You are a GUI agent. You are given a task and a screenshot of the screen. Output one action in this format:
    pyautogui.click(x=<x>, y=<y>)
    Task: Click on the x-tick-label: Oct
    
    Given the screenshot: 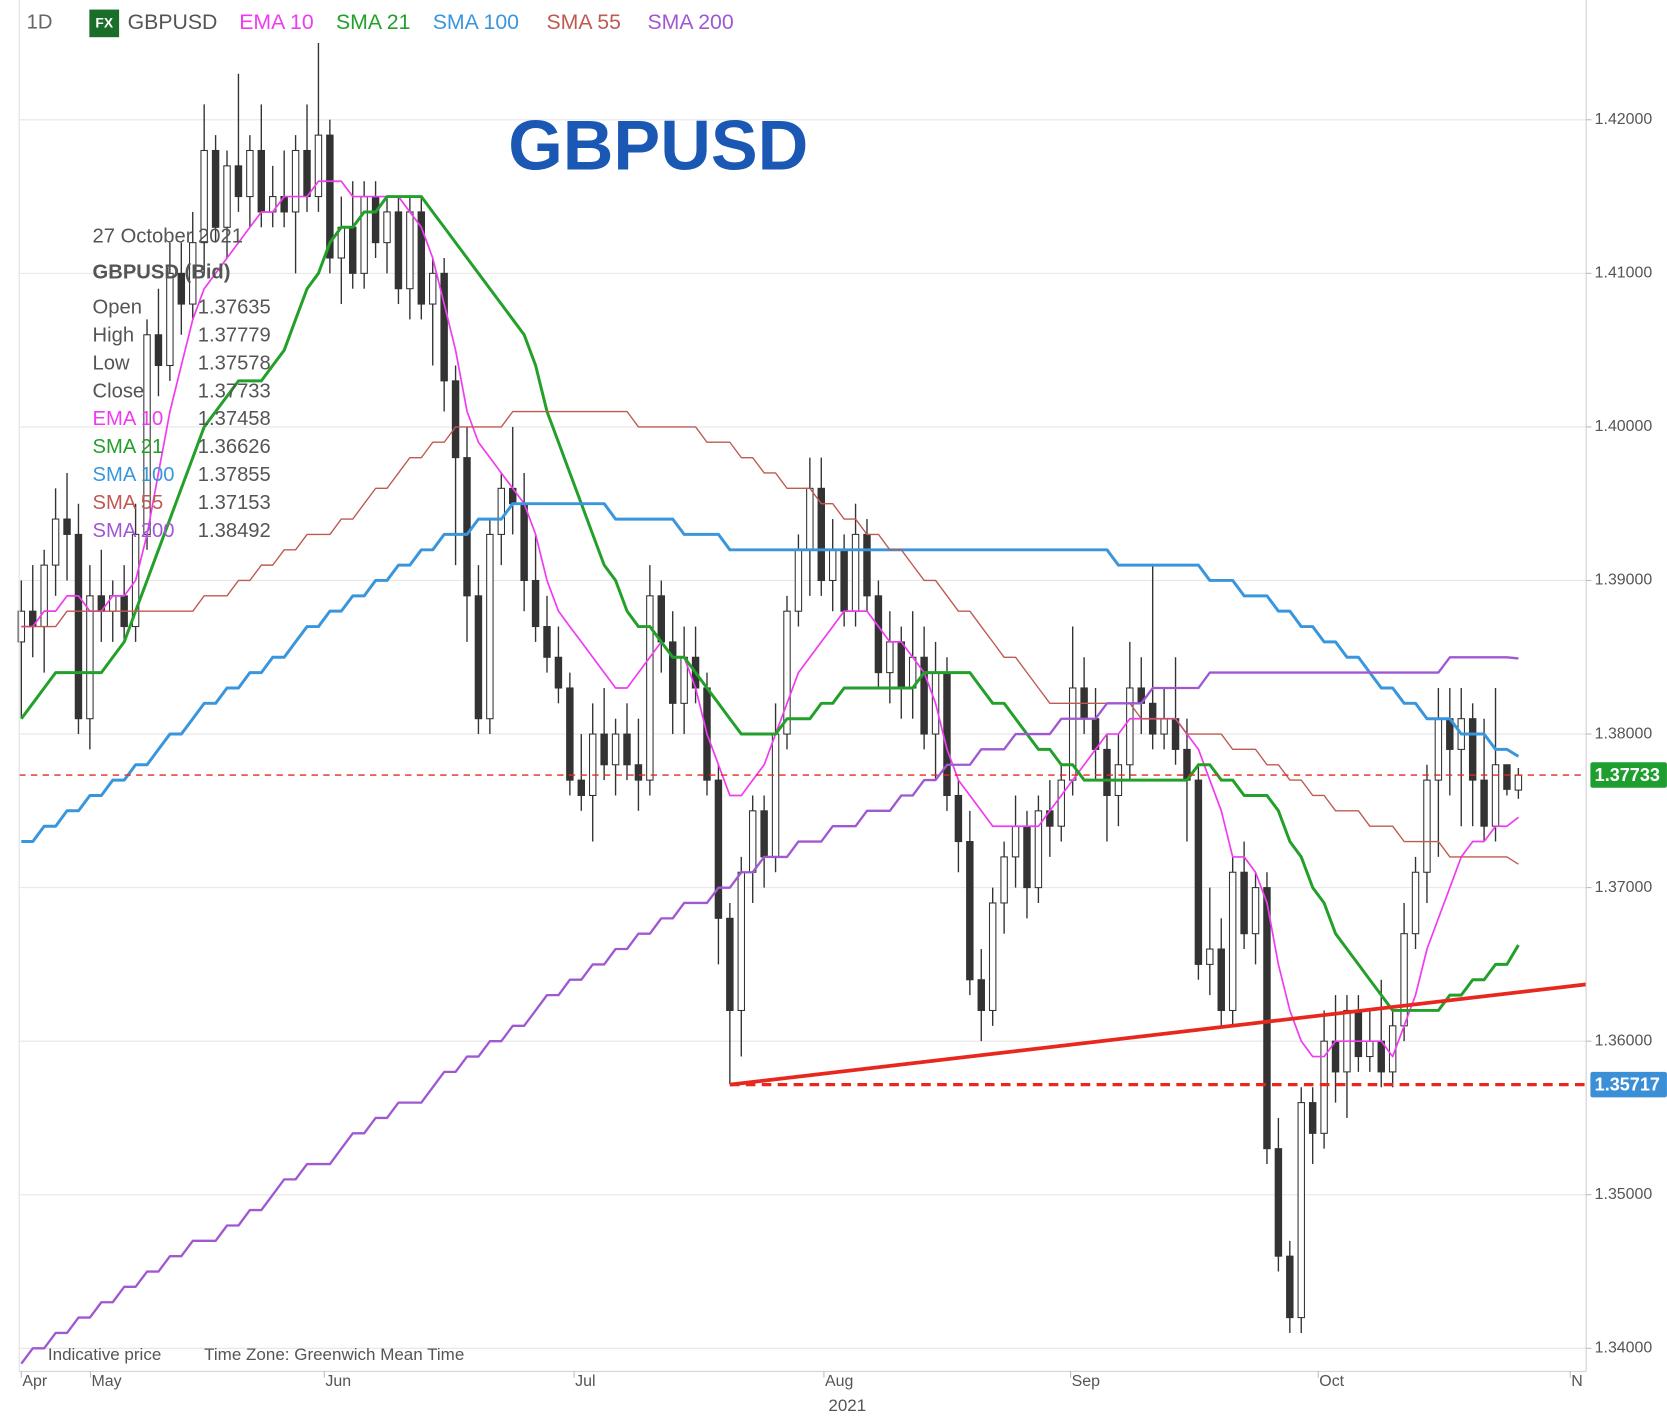 What is the action you would take?
    pyautogui.click(x=1331, y=1381)
    